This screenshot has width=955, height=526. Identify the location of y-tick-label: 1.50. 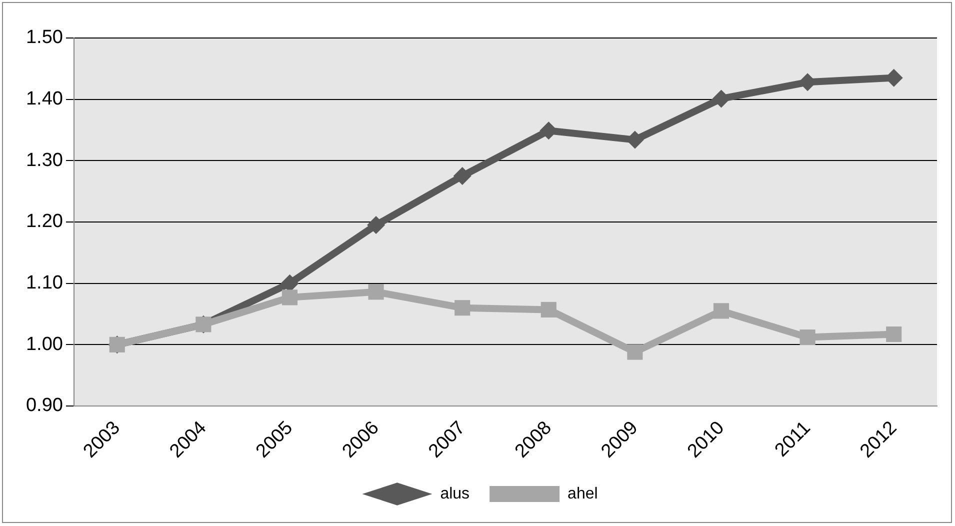
(44, 37).